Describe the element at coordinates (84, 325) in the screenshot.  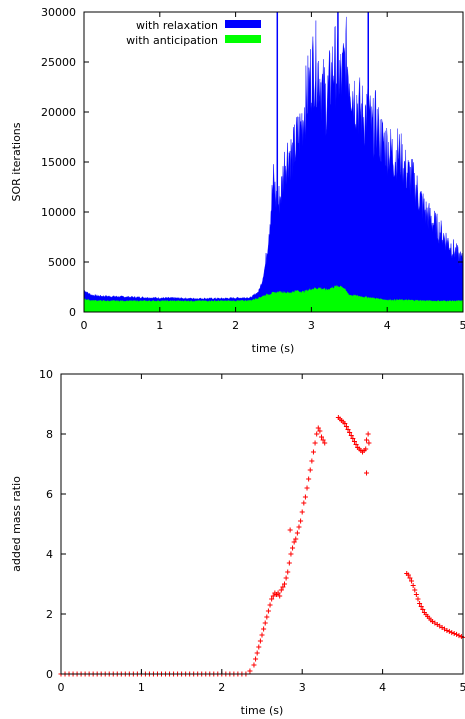
I see `chart1-xtick-label: 0` at that location.